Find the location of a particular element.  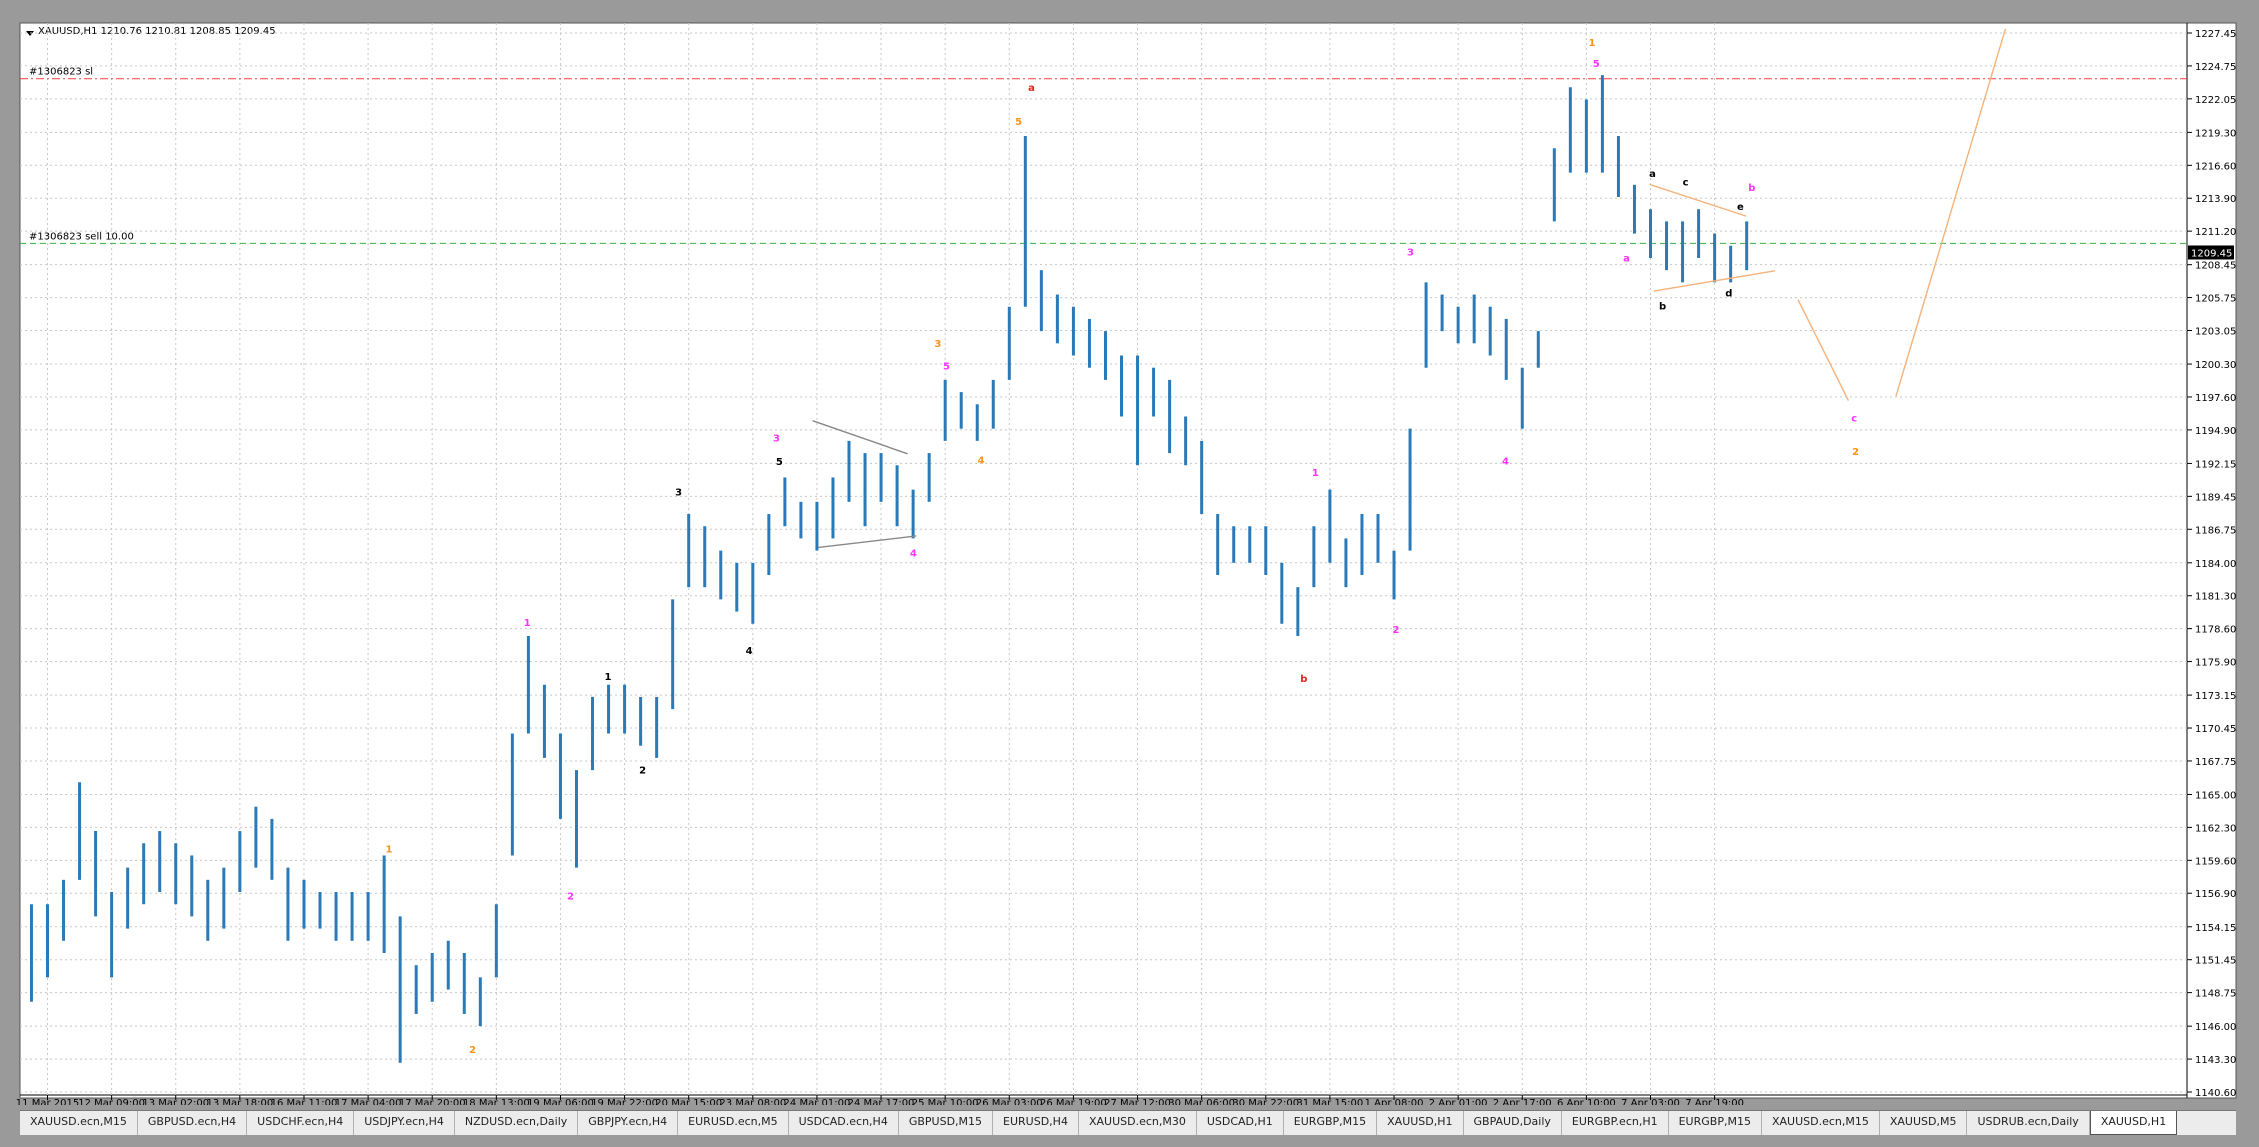

y-tick-label: 1194.90 is located at coordinates (2215, 431).